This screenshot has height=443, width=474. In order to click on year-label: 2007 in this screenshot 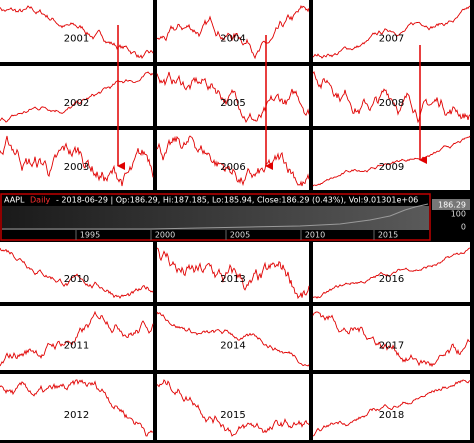, I will do `click(391, 38)`.